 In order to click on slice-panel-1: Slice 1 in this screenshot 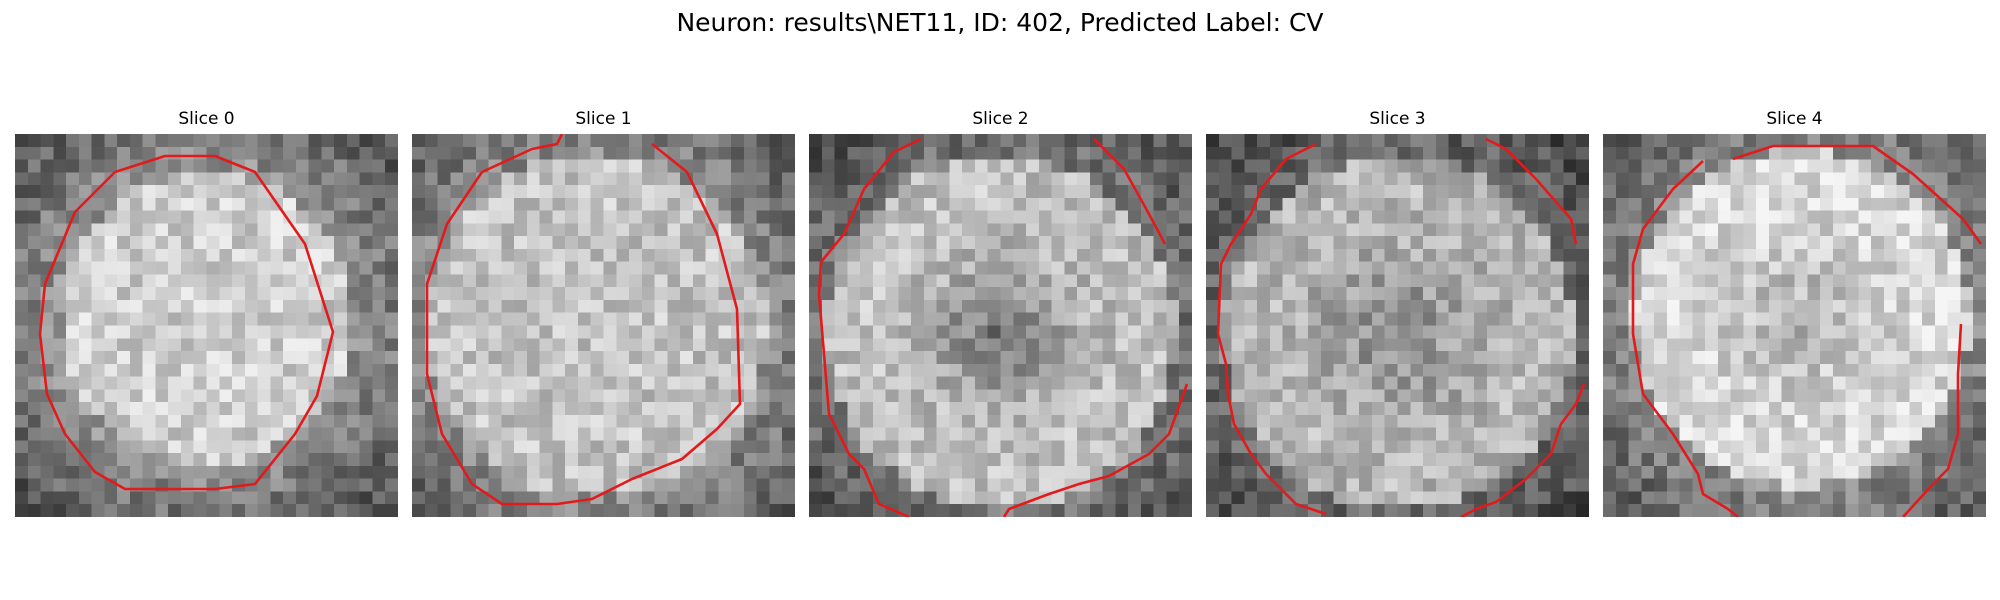, I will do `click(603, 312)`.